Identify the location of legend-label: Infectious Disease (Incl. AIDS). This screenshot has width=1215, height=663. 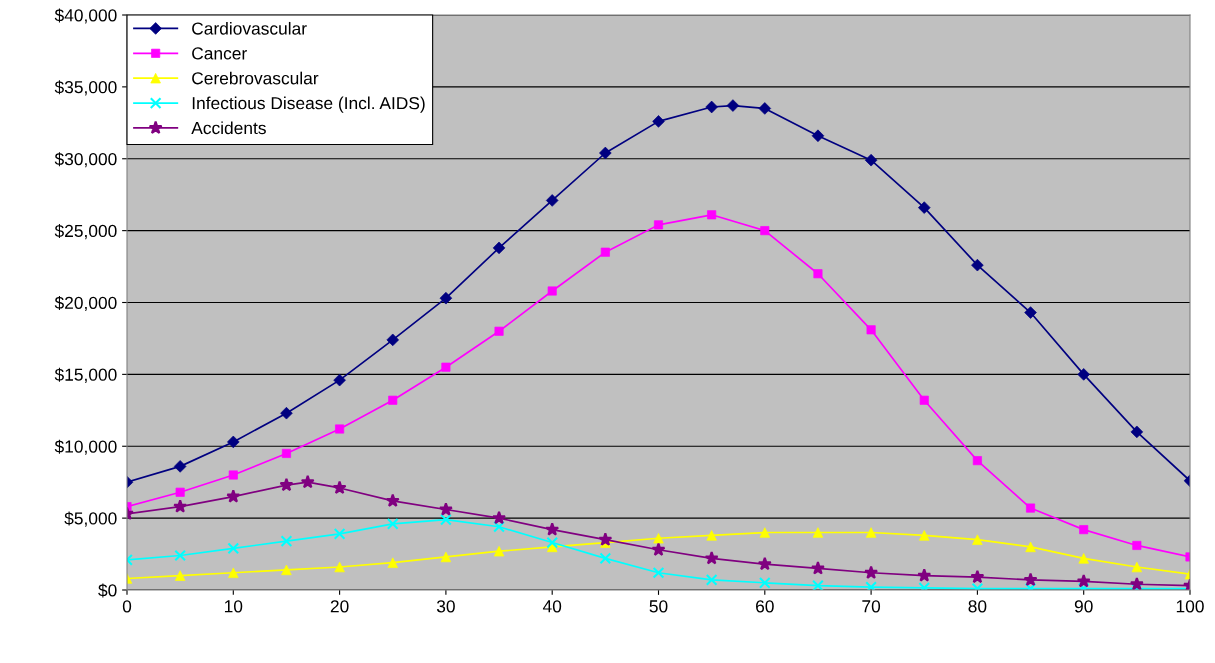
(308, 104).